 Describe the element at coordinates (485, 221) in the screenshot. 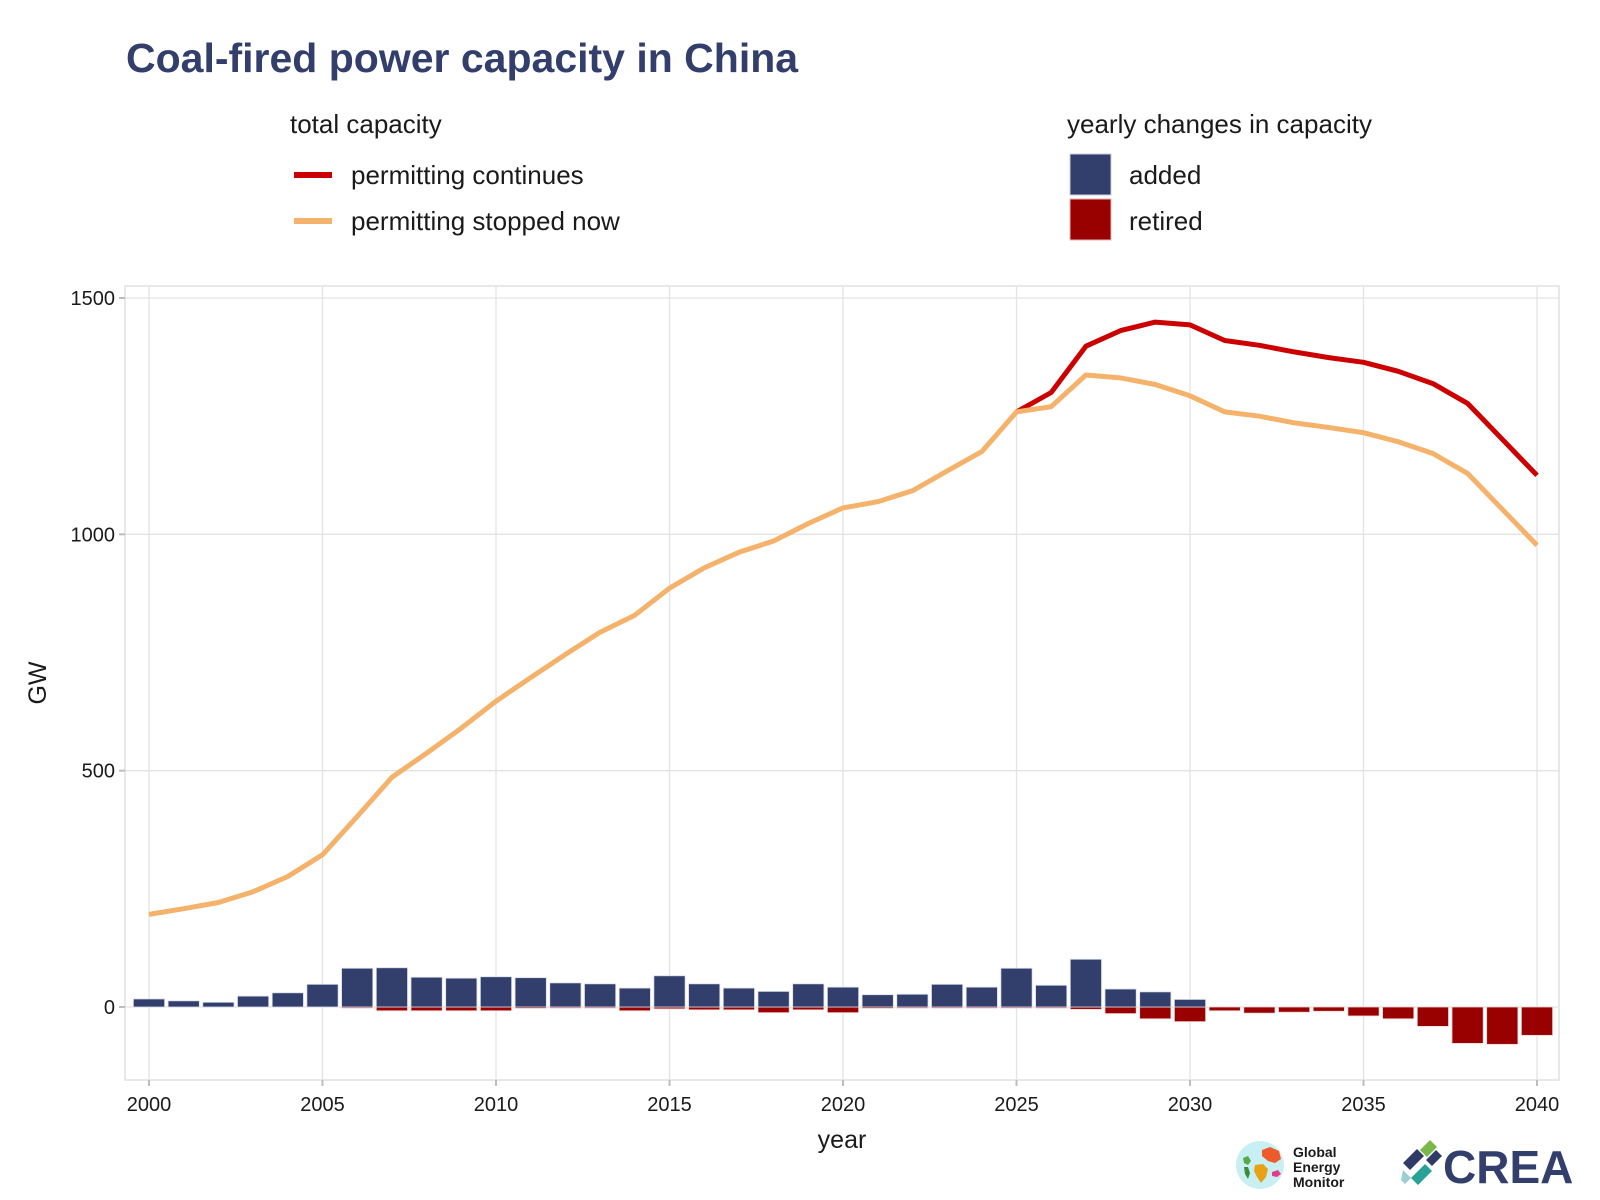

I see `legend-label-permitting-stopped: permitting stopped now` at that location.